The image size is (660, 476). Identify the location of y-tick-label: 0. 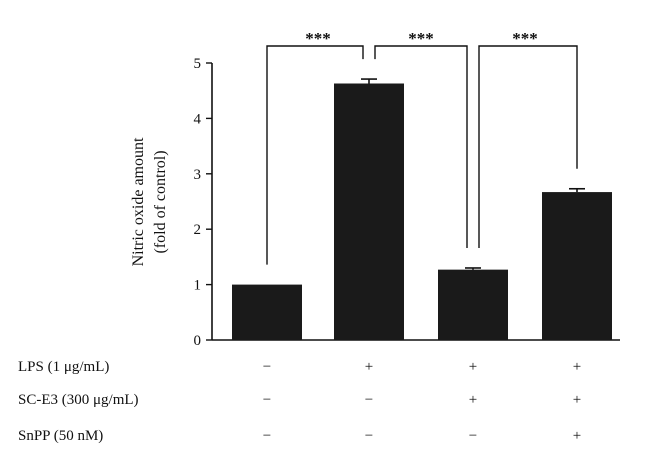
(198, 341).